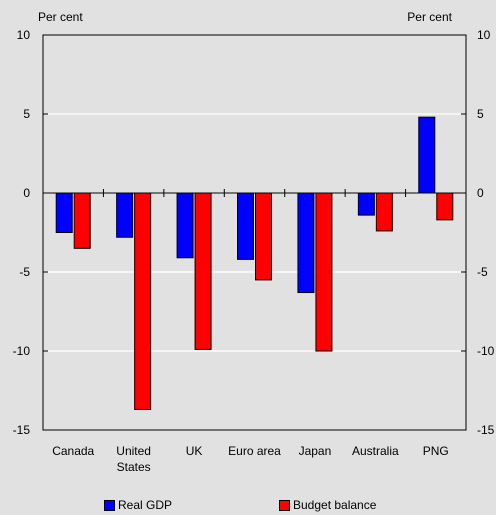 The height and width of the screenshot is (515, 496). Describe the element at coordinates (429, 17) in the screenshot. I see `y-unit-label-right: Per cent` at that location.